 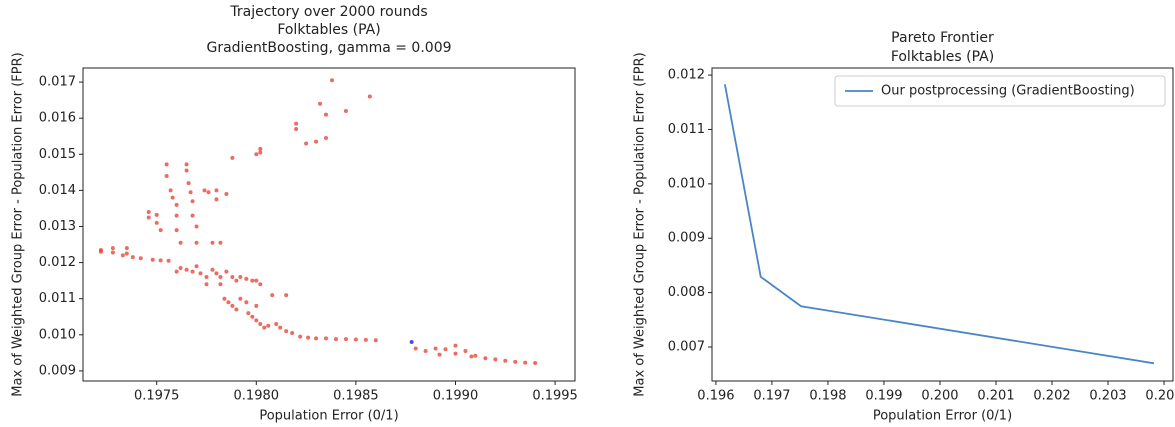 I want to click on y-tick-label: 0.009, so click(x=686, y=238).